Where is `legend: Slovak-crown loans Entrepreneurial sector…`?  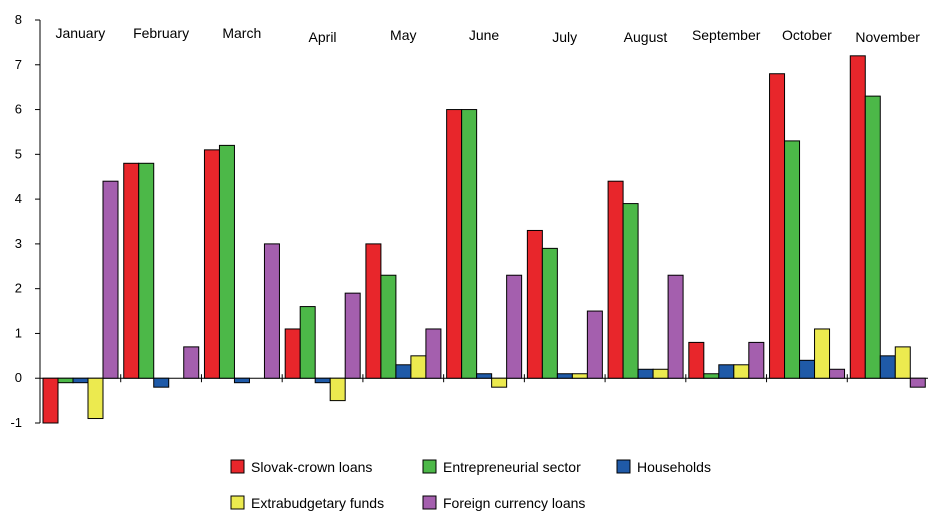 legend: Slovak-crown loans Entrepreneurial sector… is located at coordinates (470, 485).